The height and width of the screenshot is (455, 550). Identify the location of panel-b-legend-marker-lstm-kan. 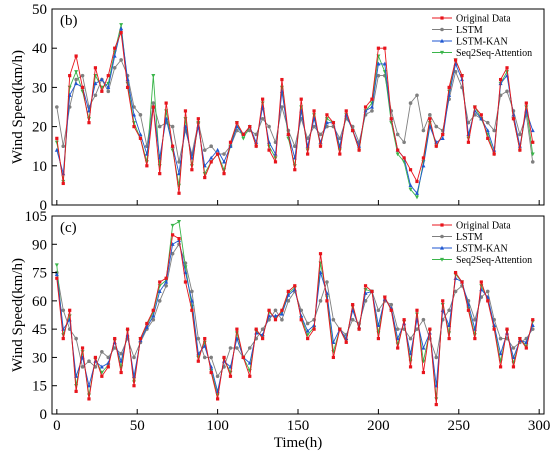
(442, 40).